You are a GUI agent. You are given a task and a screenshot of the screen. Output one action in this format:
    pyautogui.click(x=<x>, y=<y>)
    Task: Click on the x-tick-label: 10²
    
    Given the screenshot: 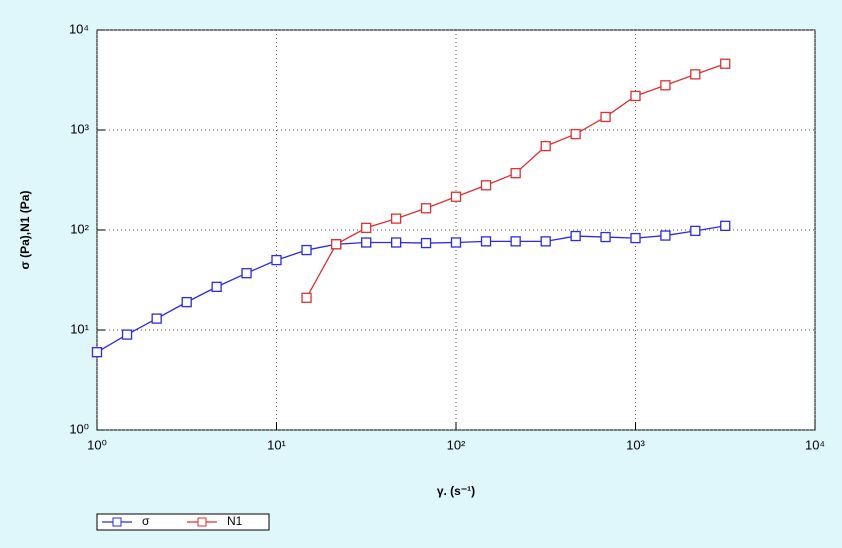 What is the action you would take?
    pyautogui.click(x=456, y=444)
    